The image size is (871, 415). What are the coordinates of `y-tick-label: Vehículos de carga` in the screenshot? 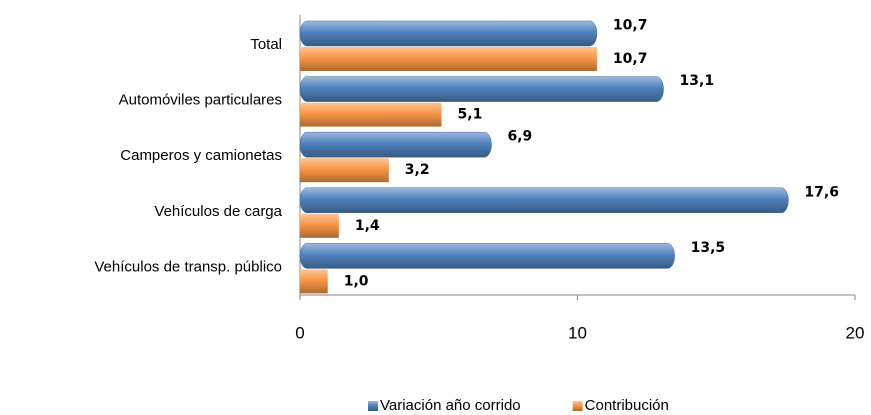 It's located at (218, 211).